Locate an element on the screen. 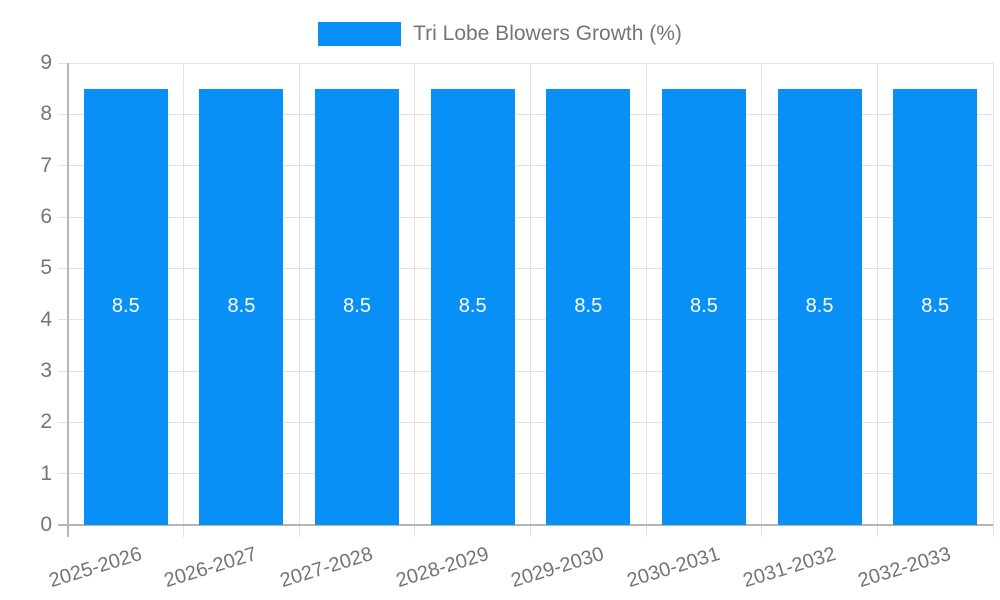 This screenshot has height=600, width=1000. y-axis-tick-label: 8 is located at coordinates (46, 114).